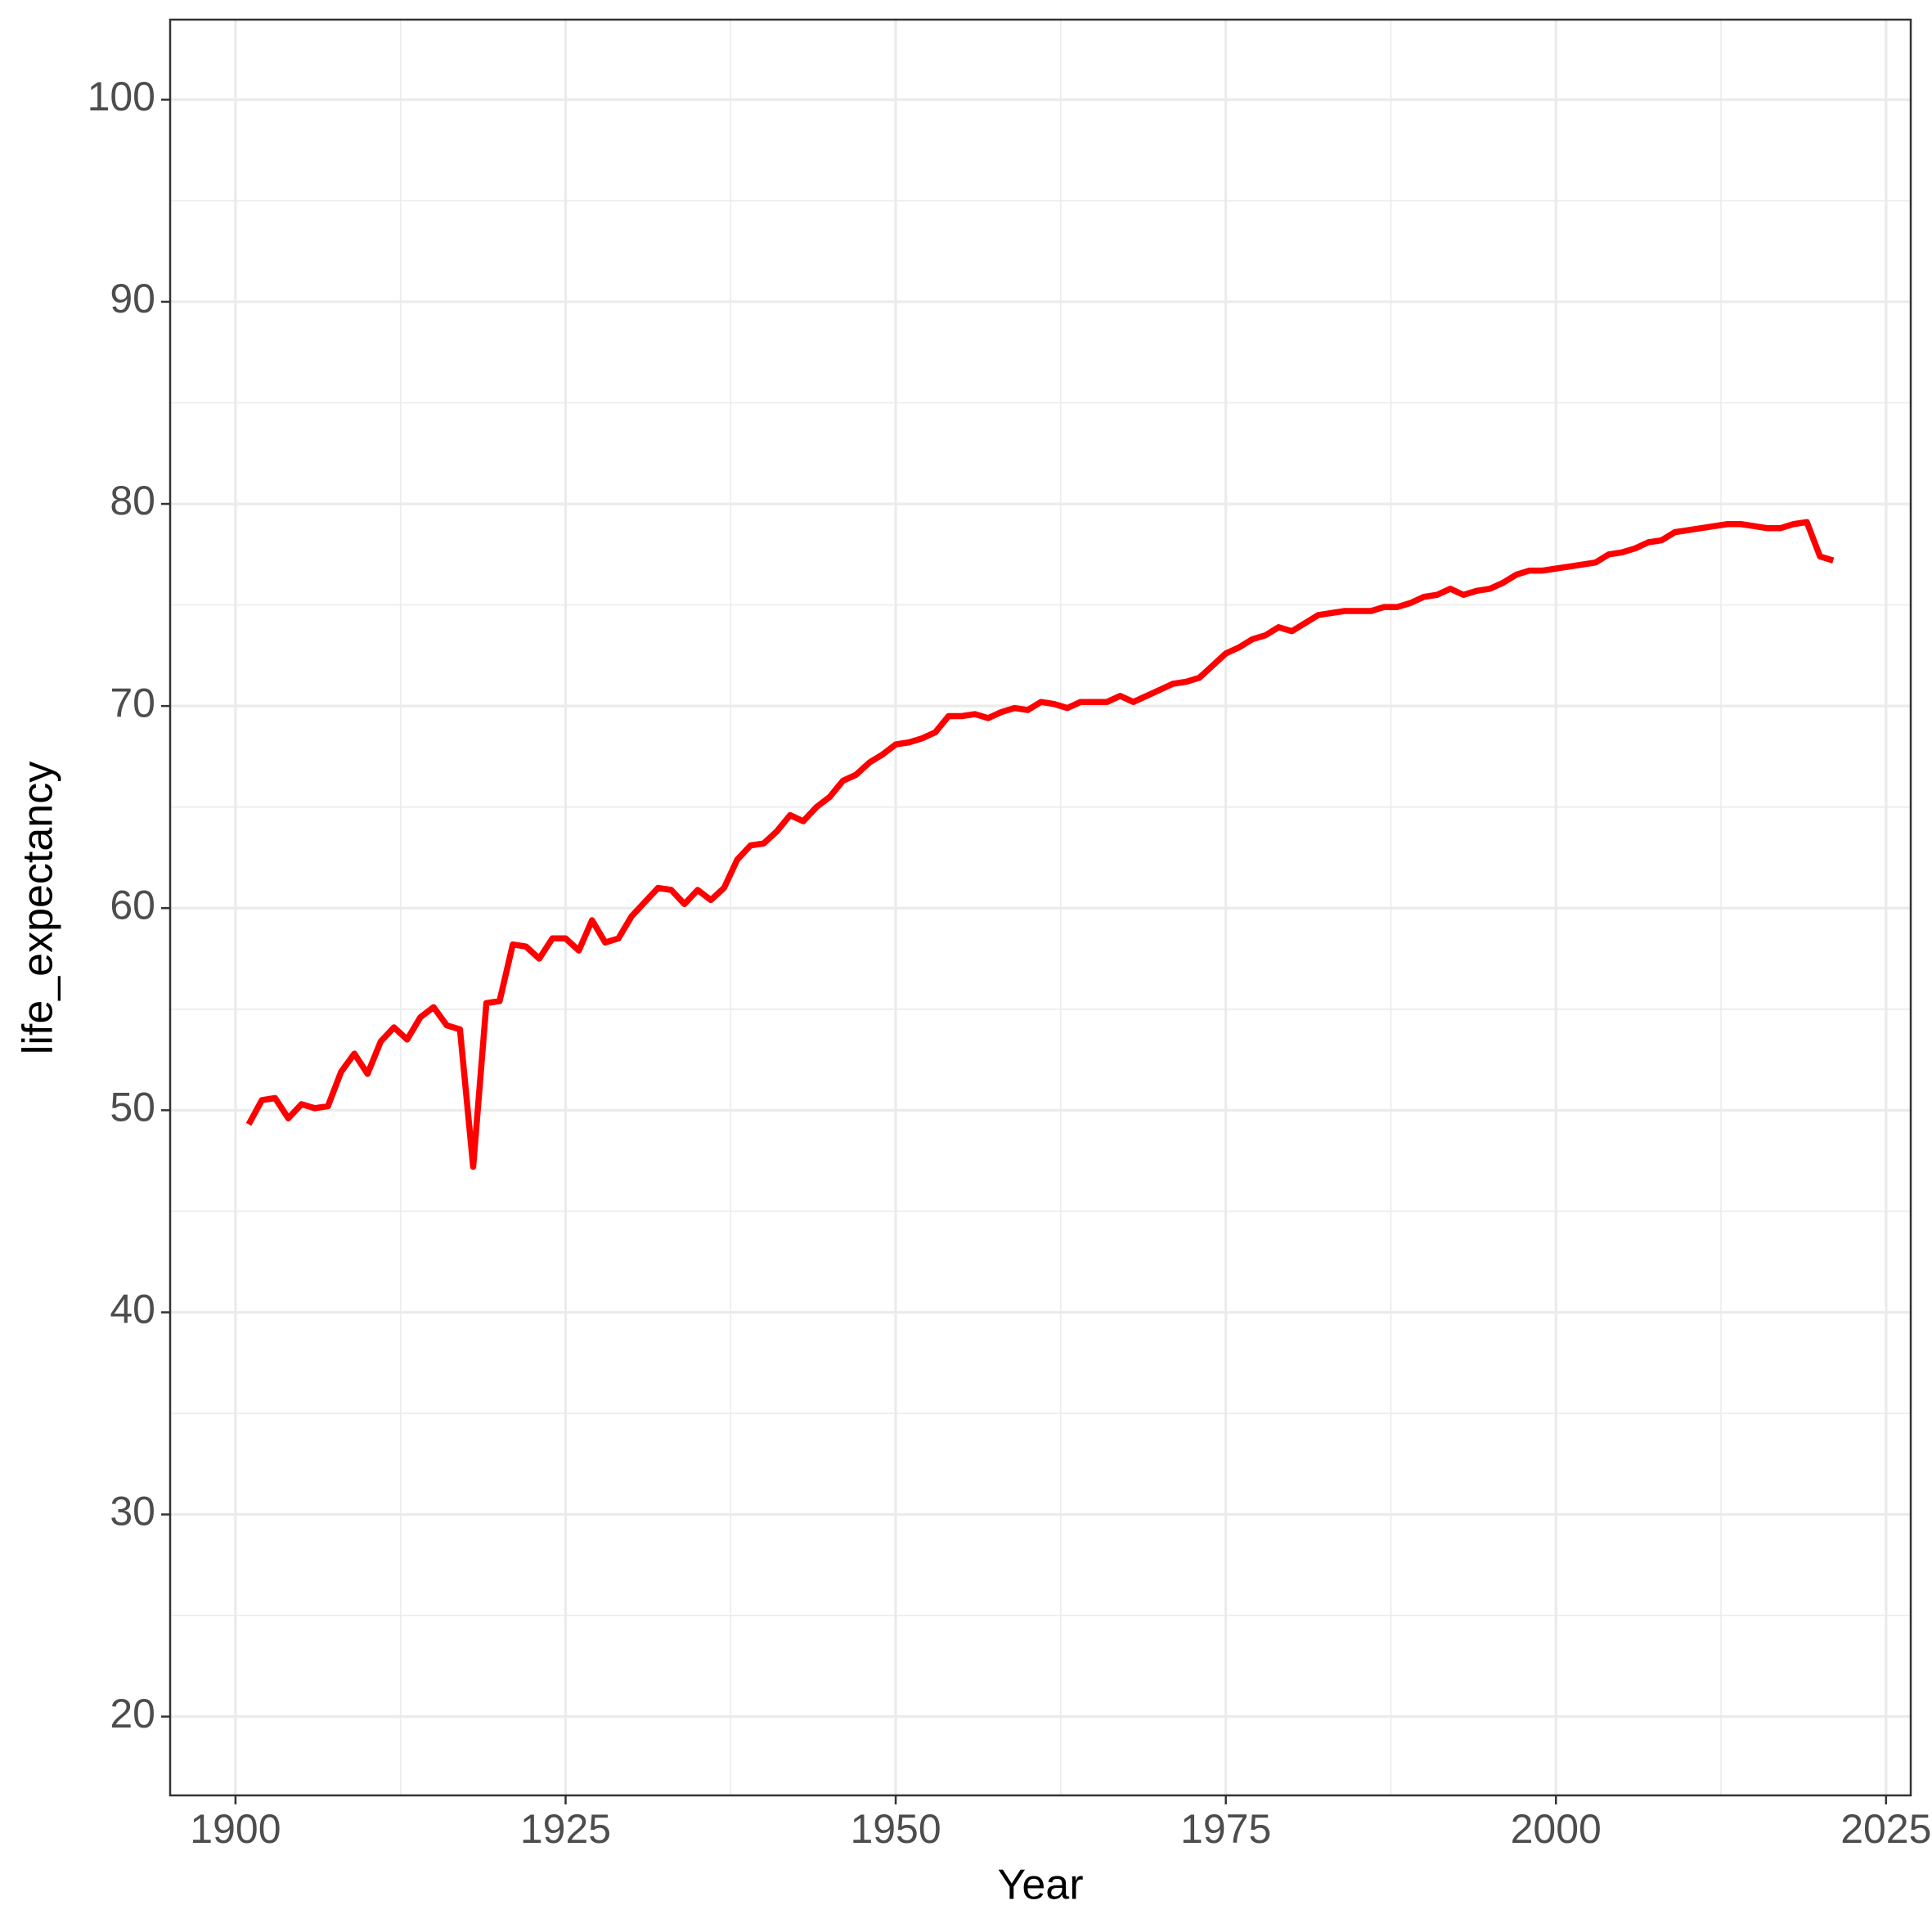 The height and width of the screenshot is (1932, 1932). What do you see at coordinates (132, 500) in the screenshot?
I see `y-tick-label: 80` at bounding box center [132, 500].